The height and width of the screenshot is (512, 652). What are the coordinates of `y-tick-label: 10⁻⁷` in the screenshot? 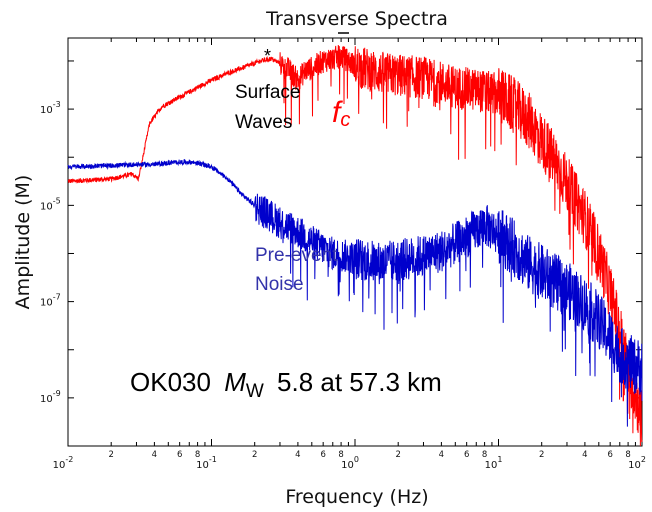 It's located at (50, 301).